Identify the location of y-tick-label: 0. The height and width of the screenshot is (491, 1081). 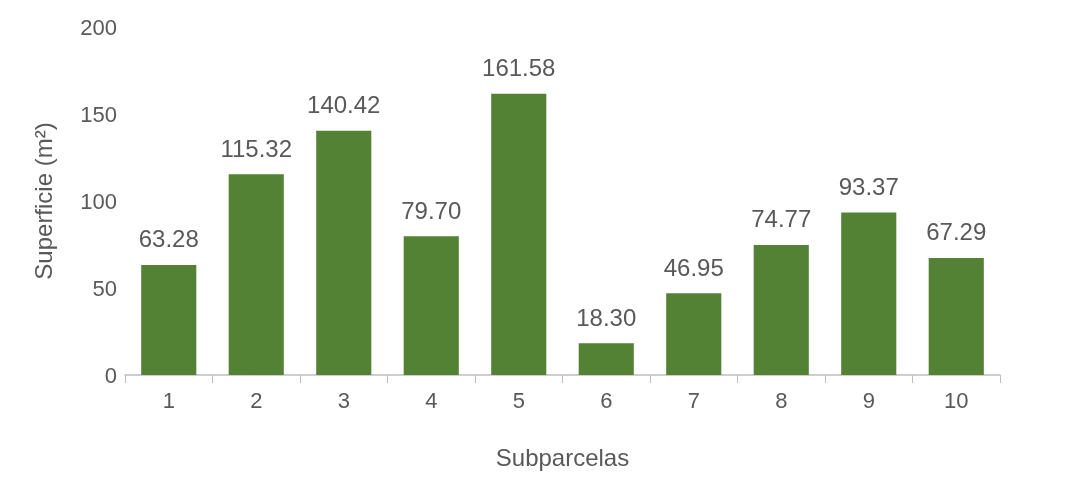
(110, 375).